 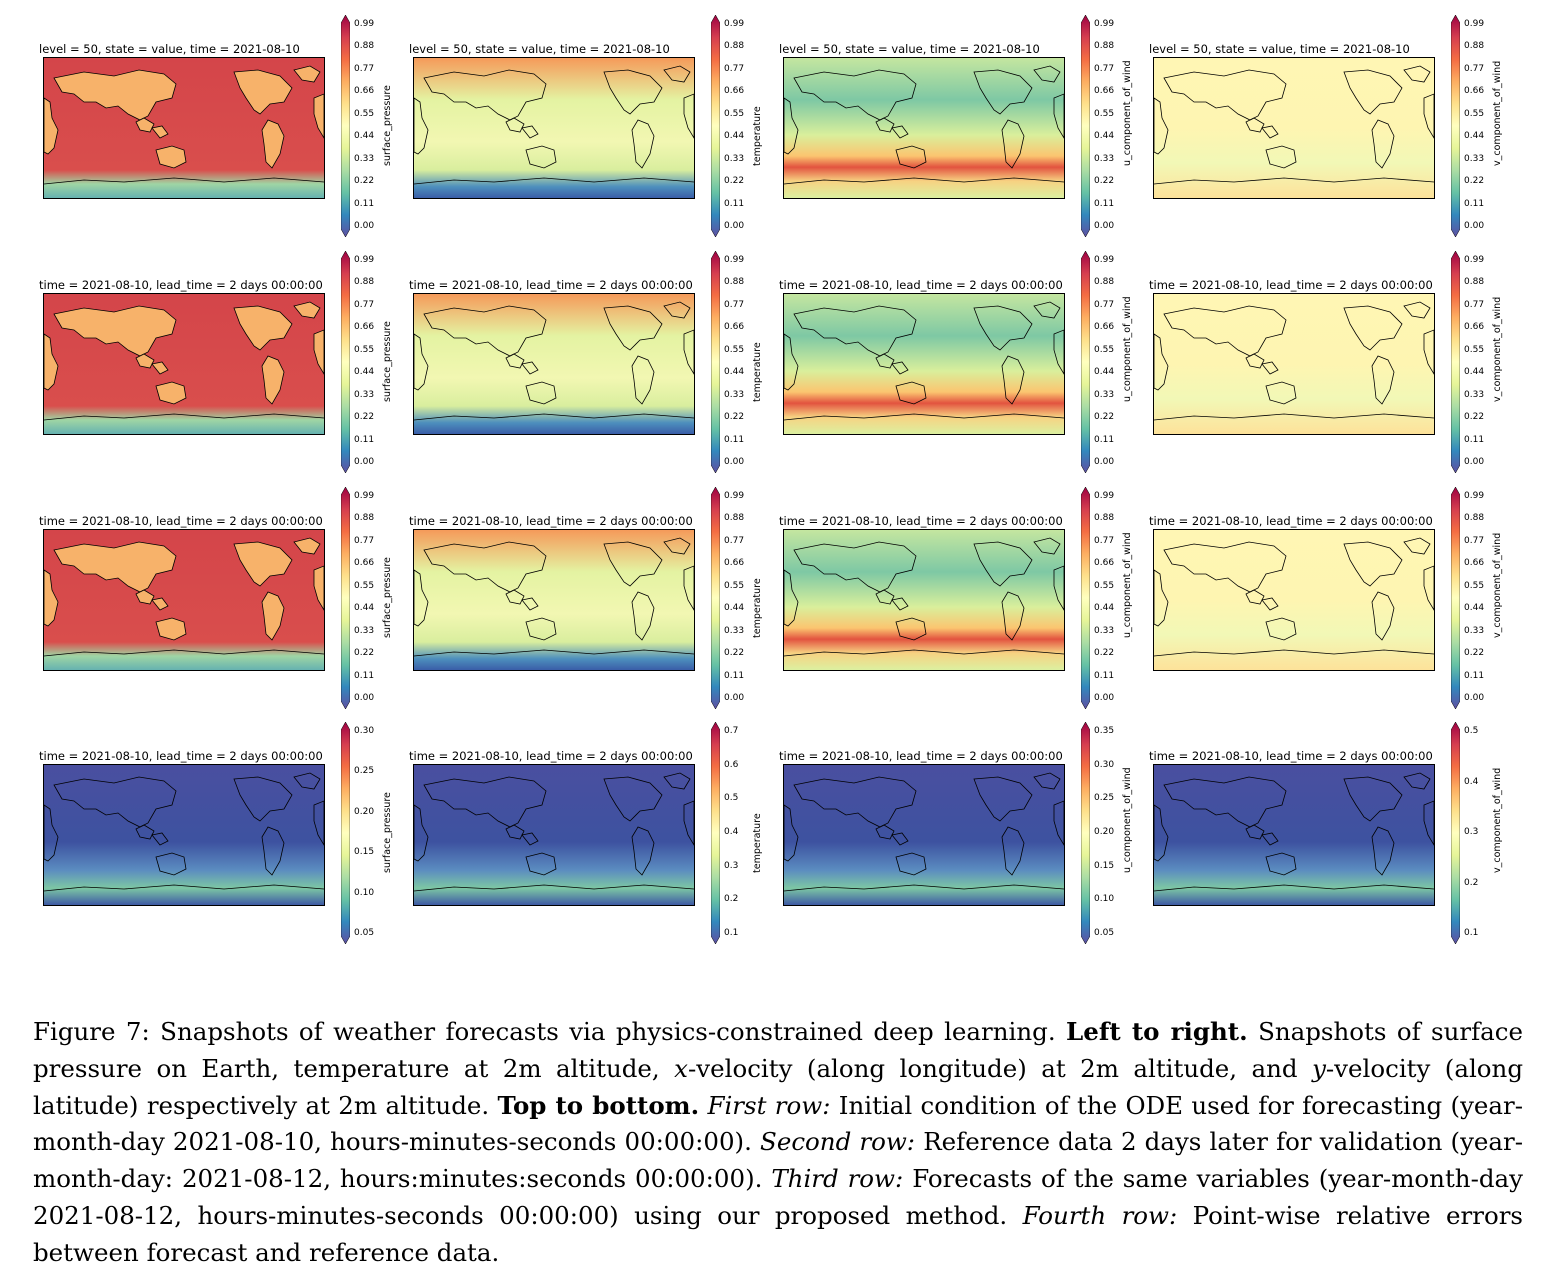 I want to click on colorbar-tick-label: 0.7, so click(x=731, y=731).